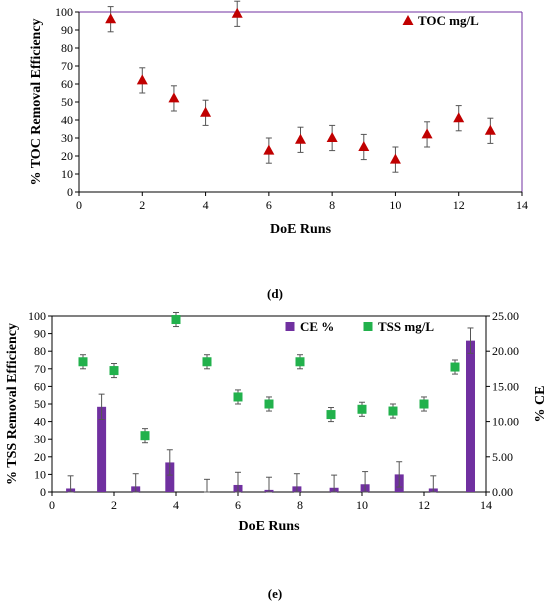 The image size is (550, 605). What do you see at coordinates (12, 404) in the screenshot?
I see `y-axis-title: % TSS Removal Efficiency` at bounding box center [12, 404].